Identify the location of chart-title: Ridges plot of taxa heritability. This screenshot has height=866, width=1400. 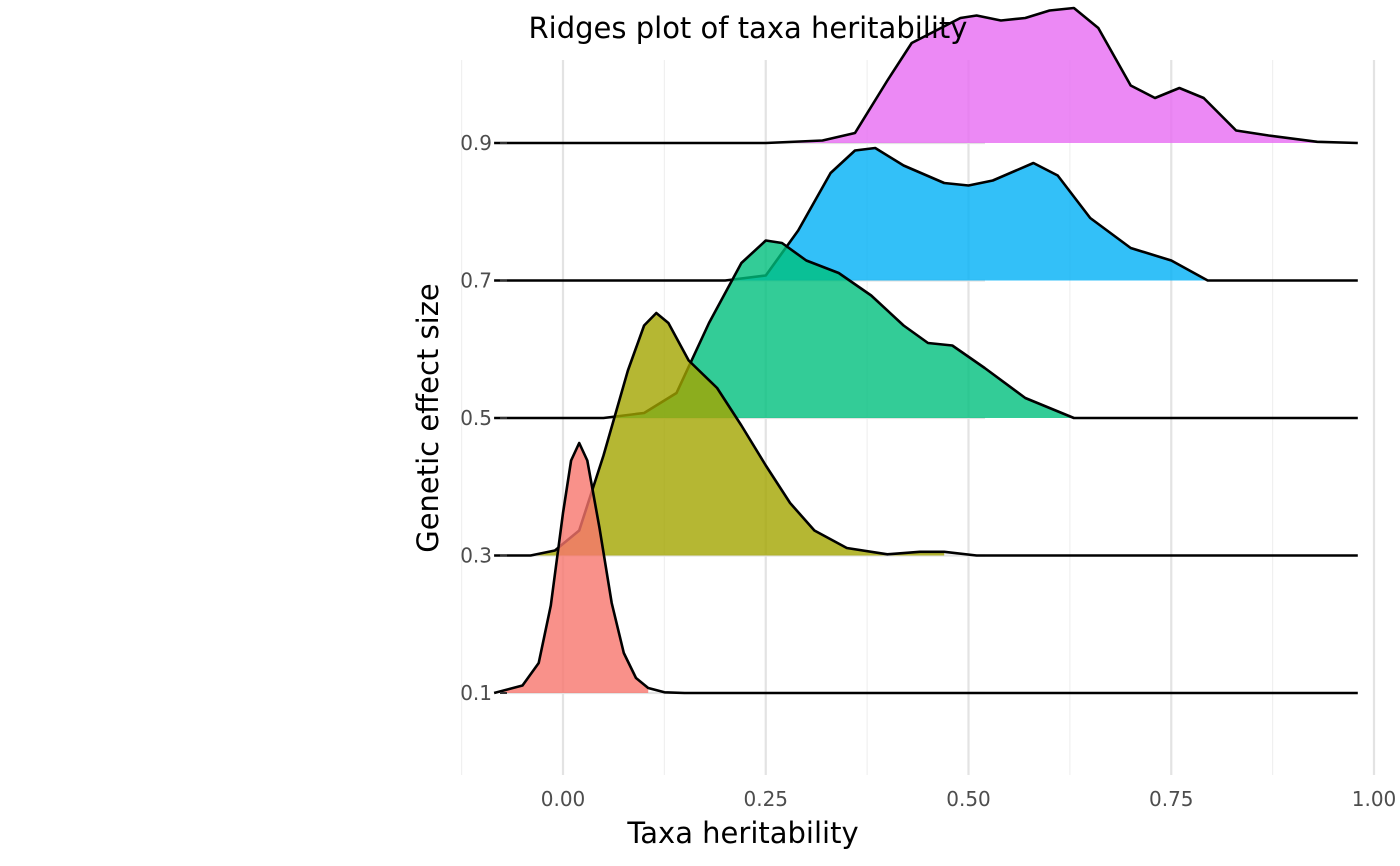
(748, 28).